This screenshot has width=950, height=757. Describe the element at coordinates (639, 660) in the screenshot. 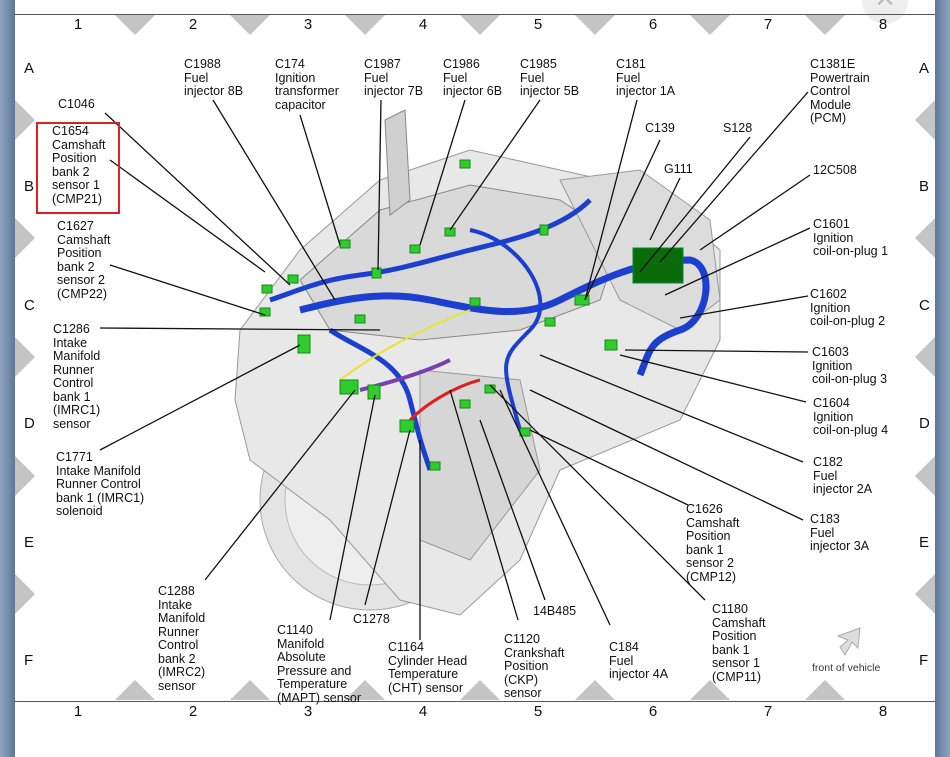

I see `callout-c184: C184 Fuel injector 4A` at that location.